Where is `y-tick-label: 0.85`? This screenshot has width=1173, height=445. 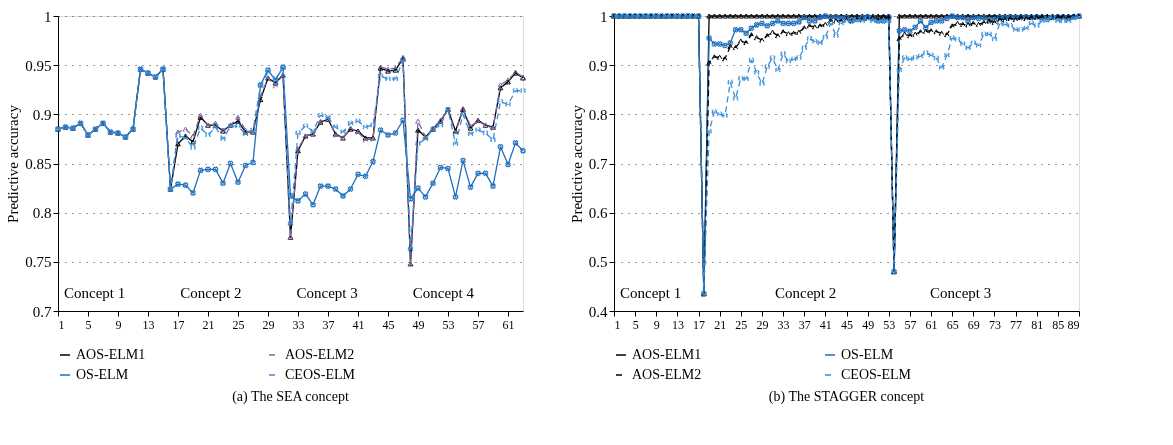
y-tick-label: 0.85 is located at coordinates (38, 164).